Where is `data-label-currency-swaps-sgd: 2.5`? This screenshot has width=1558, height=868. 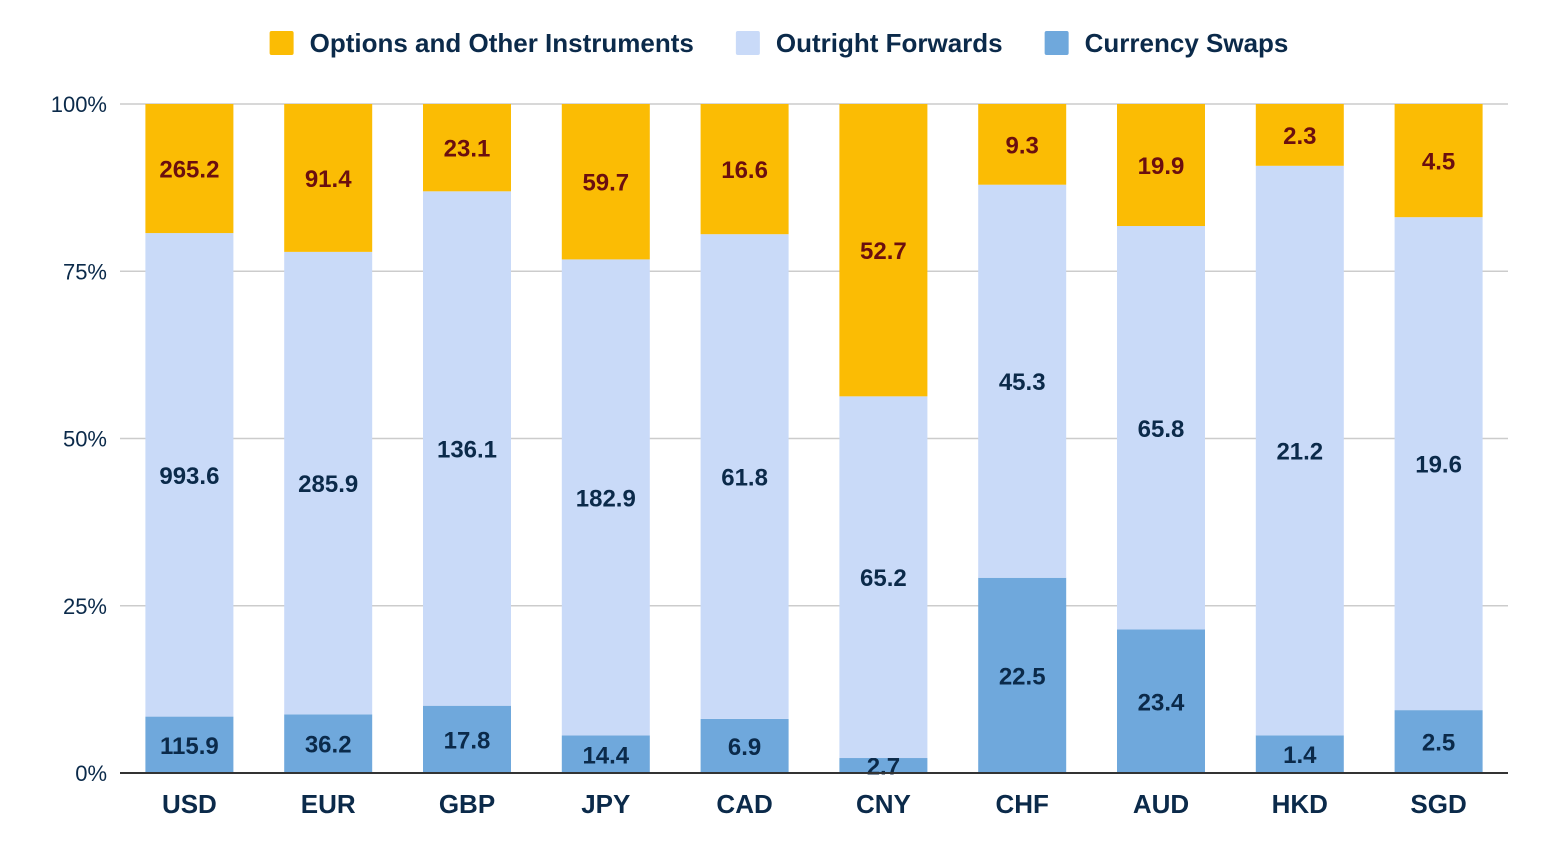 data-label-currency-swaps-sgd: 2.5 is located at coordinates (1438, 743).